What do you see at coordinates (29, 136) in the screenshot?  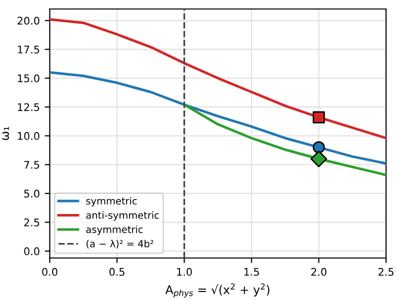 I see `y-tick-label: 10.0` at bounding box center [29, 136].